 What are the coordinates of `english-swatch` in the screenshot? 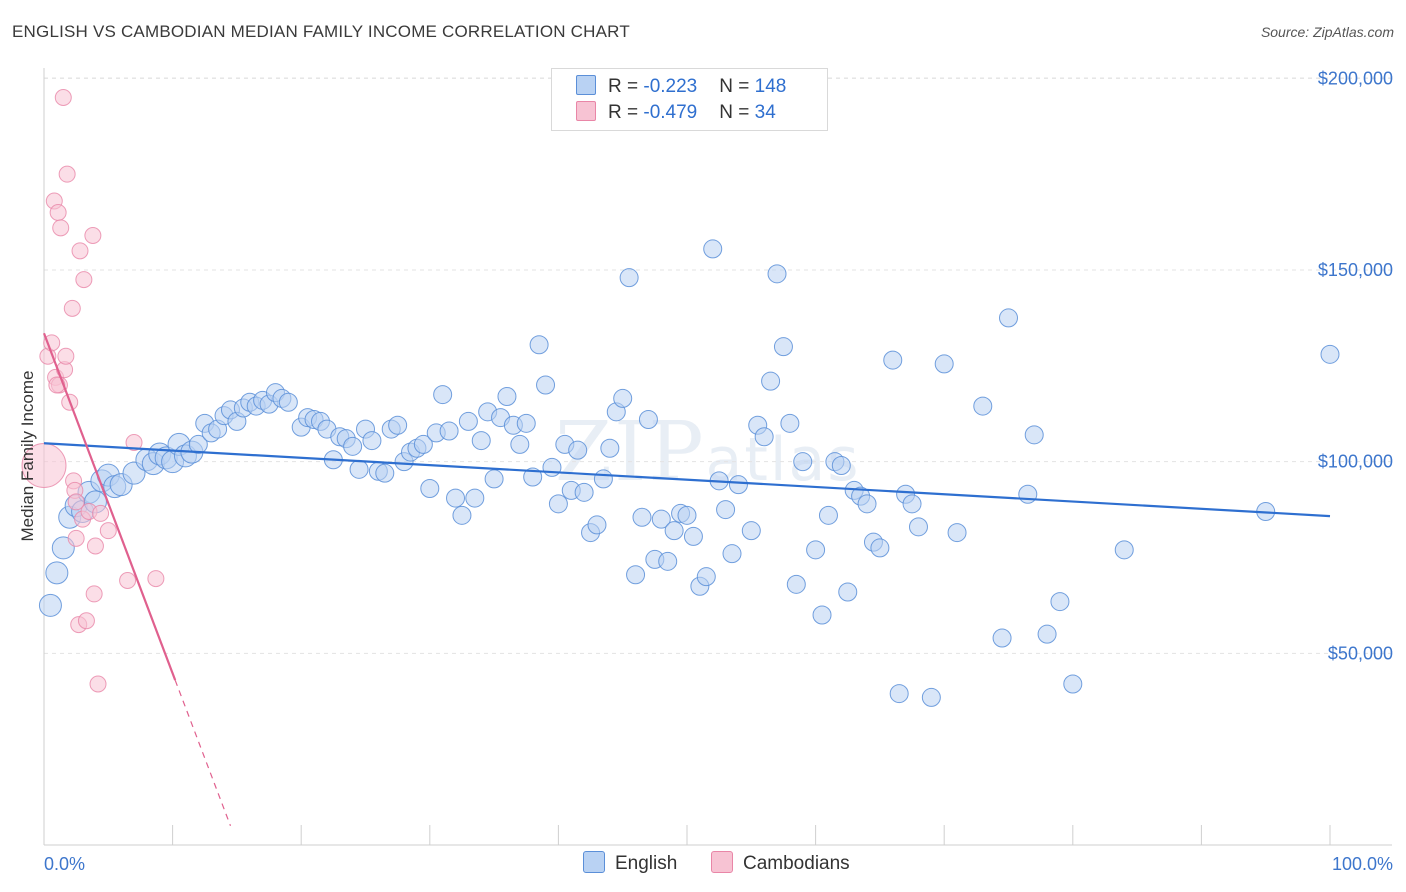 It's located at (594, 862).